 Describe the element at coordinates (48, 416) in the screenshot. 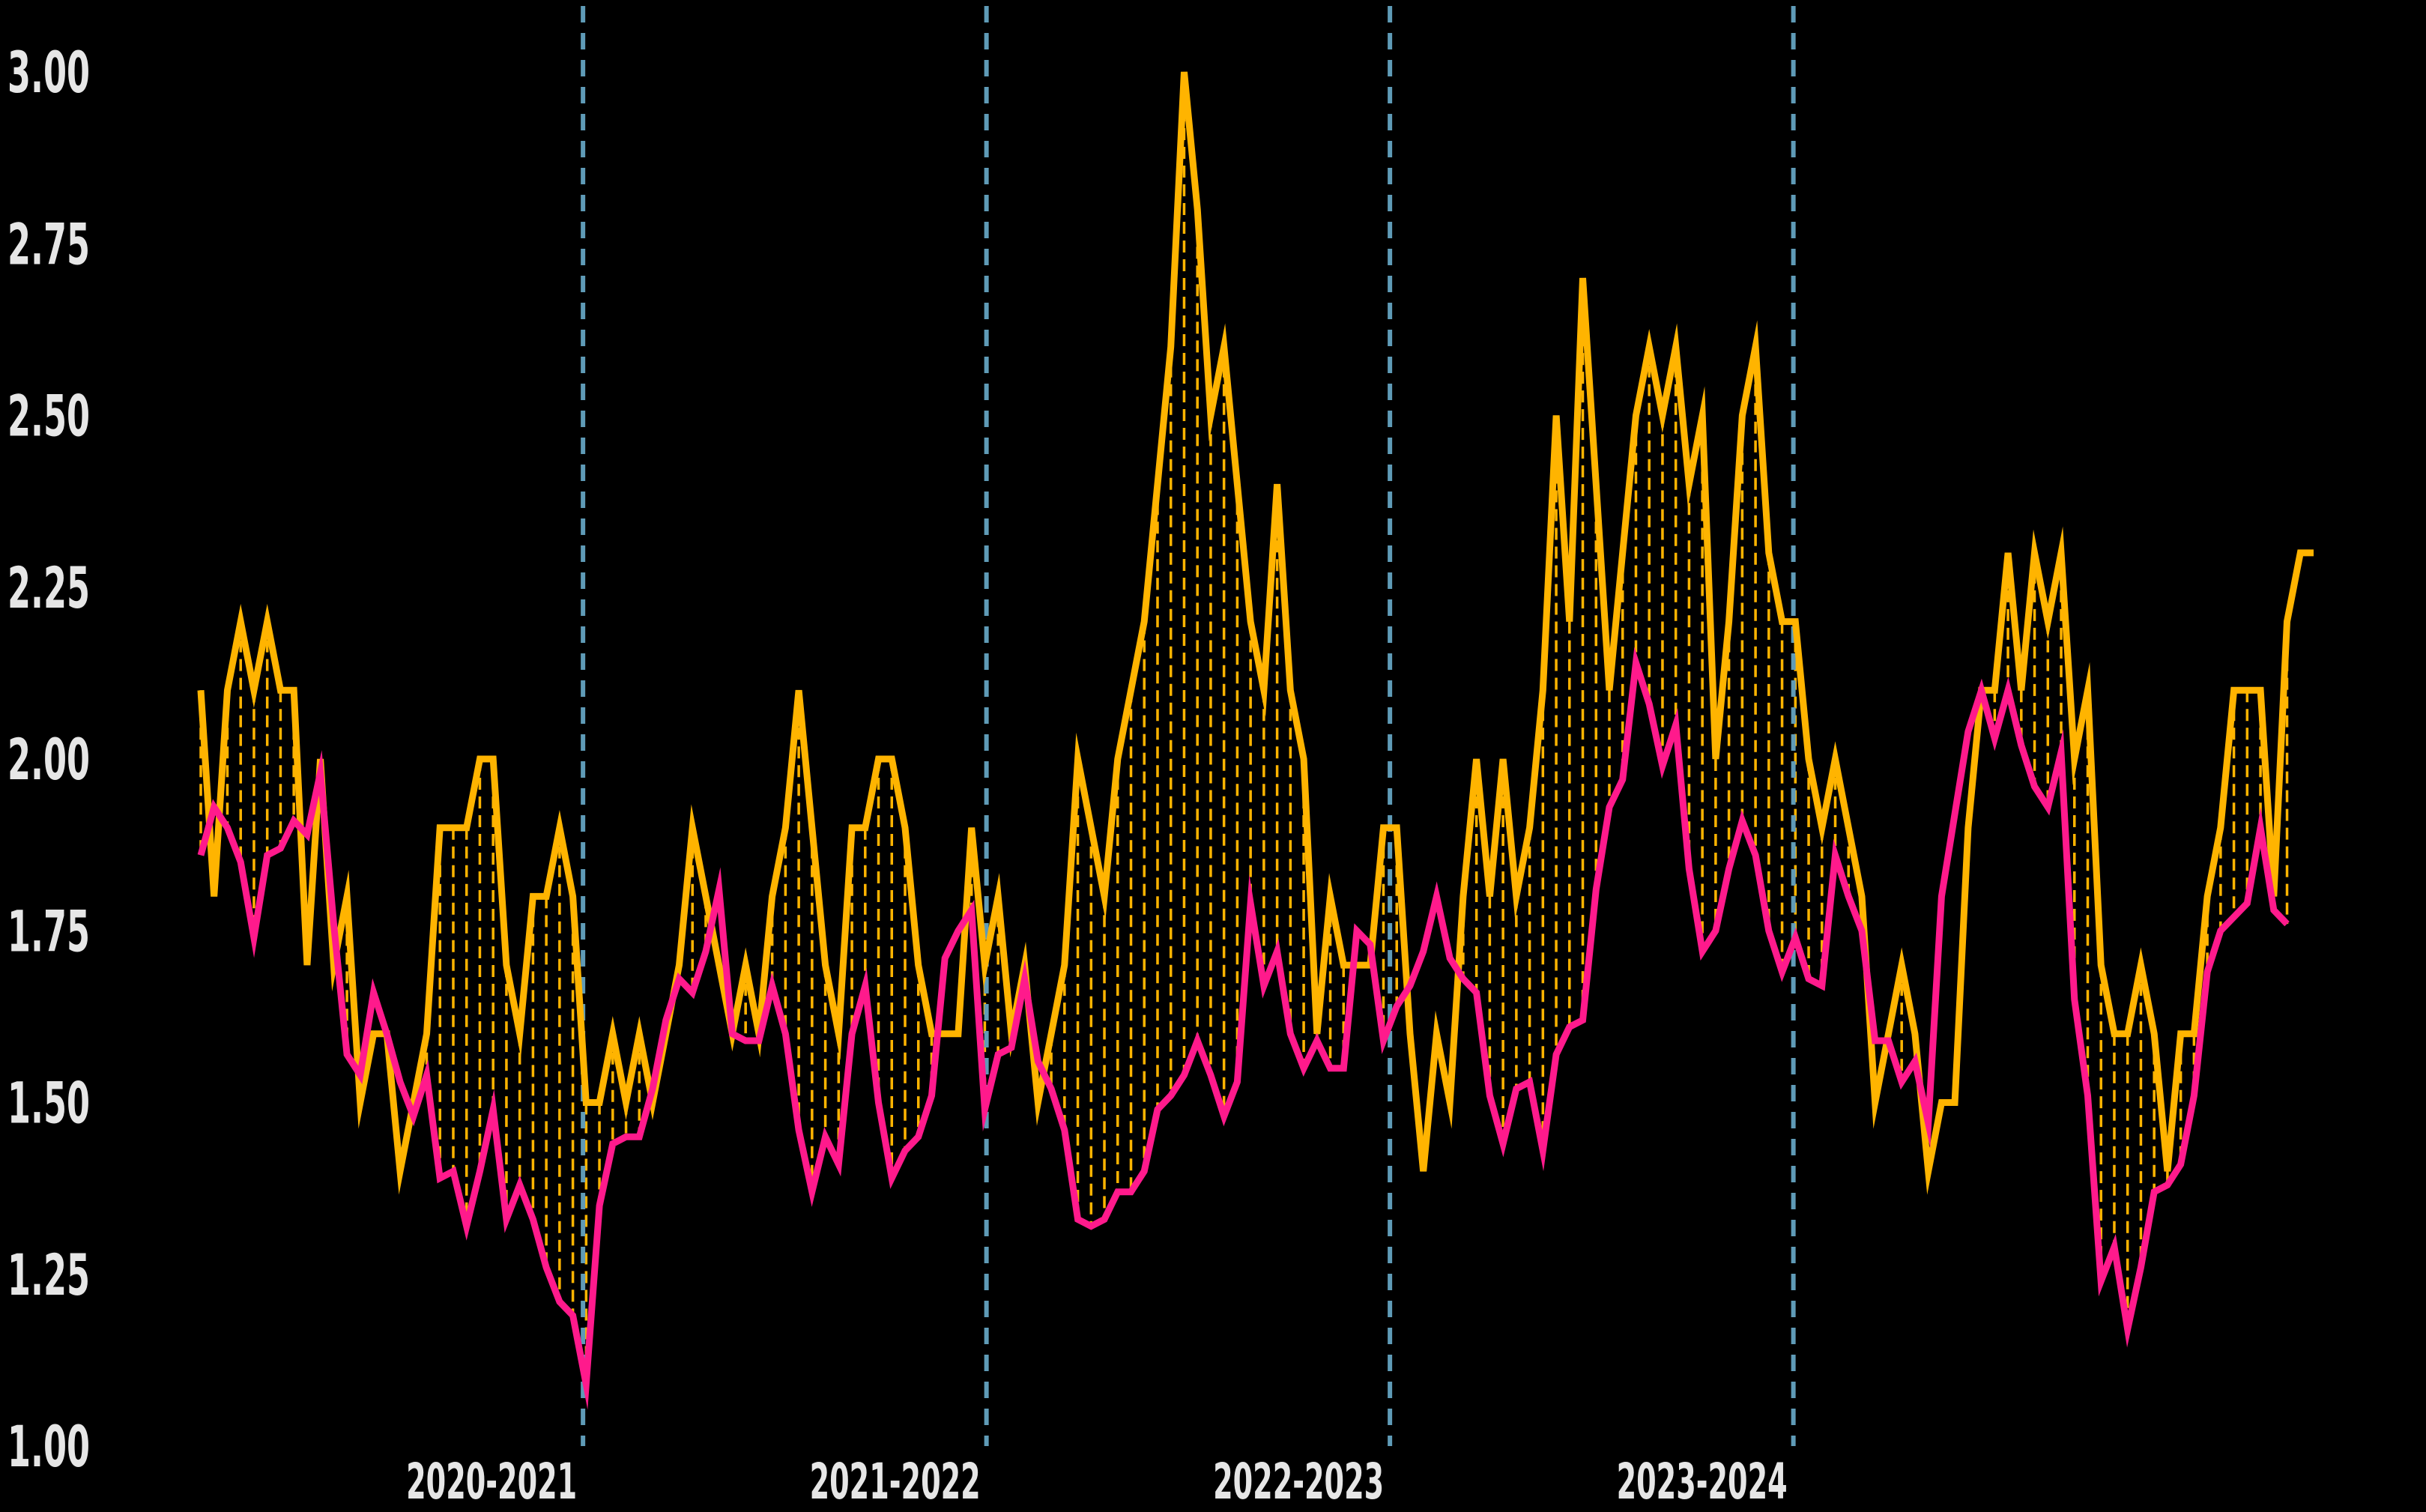

I see `y-tick-label: 2.50` at that location.